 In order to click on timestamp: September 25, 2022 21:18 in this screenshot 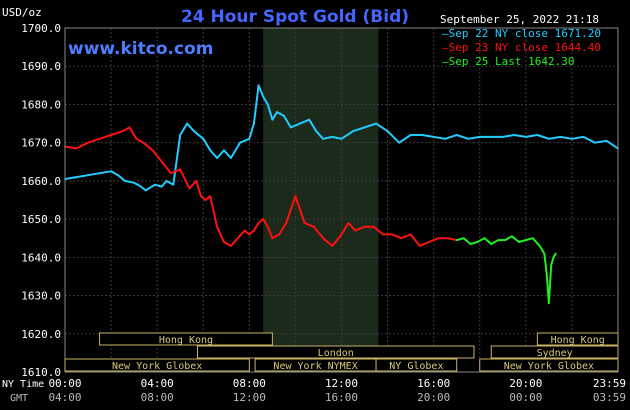, I will do `click(519, 19)`.